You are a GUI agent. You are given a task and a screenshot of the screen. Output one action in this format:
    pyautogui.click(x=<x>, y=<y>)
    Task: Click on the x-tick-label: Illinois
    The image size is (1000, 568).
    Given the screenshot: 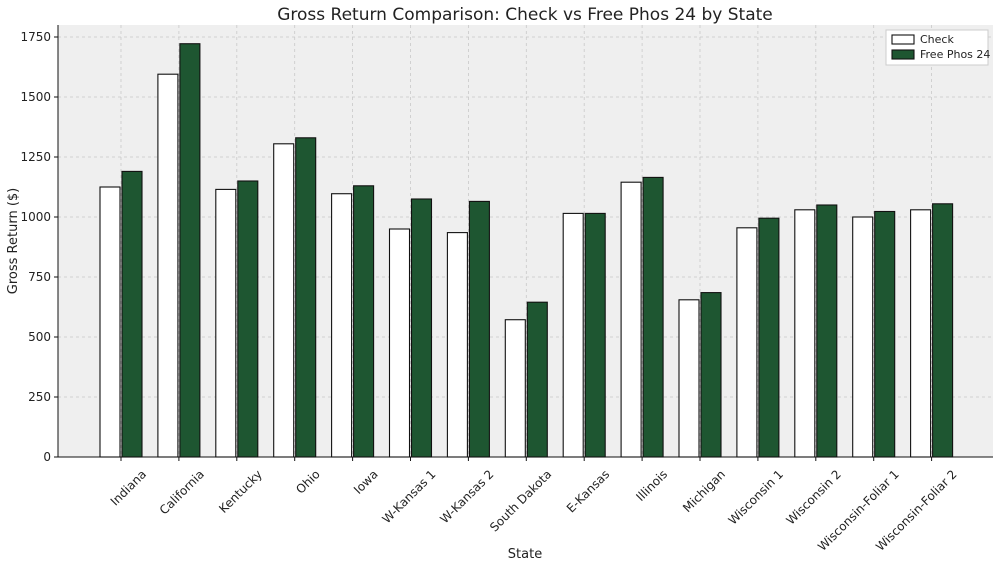 What is the action you would take?
    pyautogui.click(x=651, y=485)
    